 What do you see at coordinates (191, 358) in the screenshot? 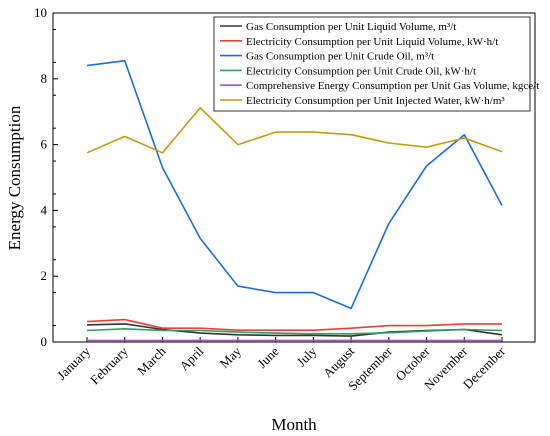
I see `x-tick-label: April` at bounding box center [191, 358].